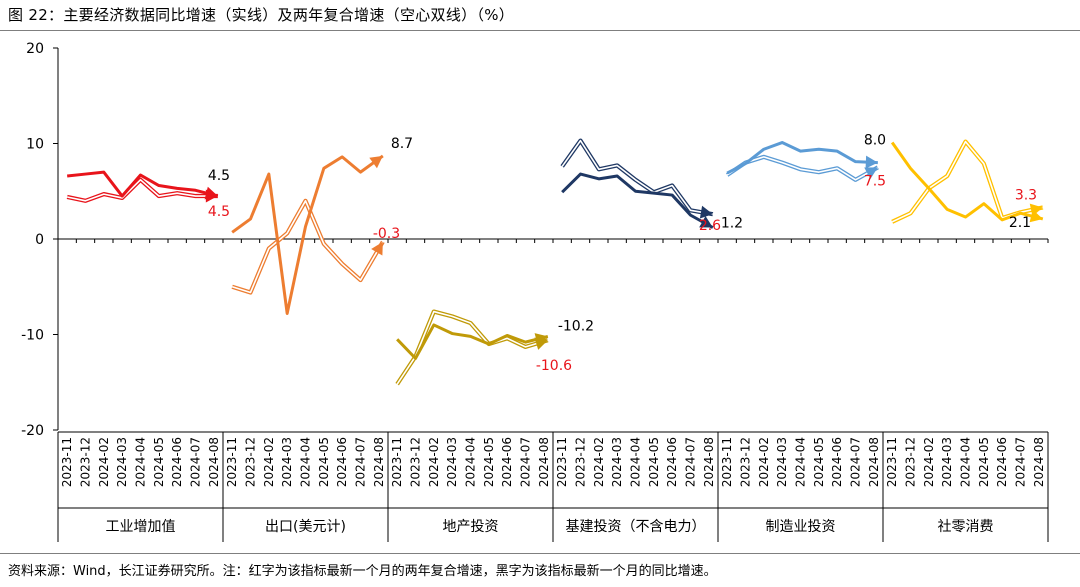 The height and width of the screenshot is (587, 1080). Describe the element at coordinates (636, 526) in the screenshot. I see `x-group-label: 基建投资（不含电力）` at that location.